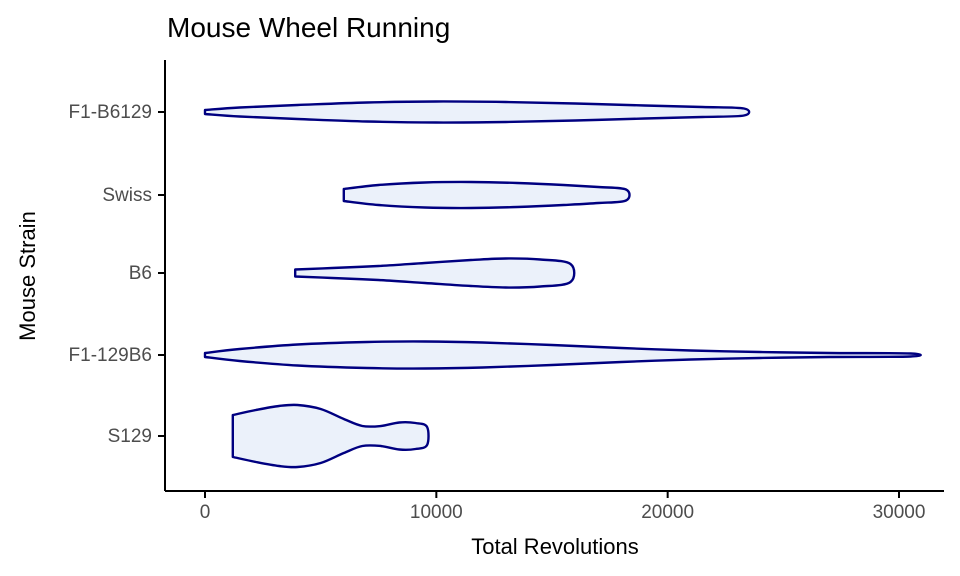  What do you see at coordinates (140, 273) in the screenshot?
I see `y-category-label: B6` at bounding box center [140, 273].